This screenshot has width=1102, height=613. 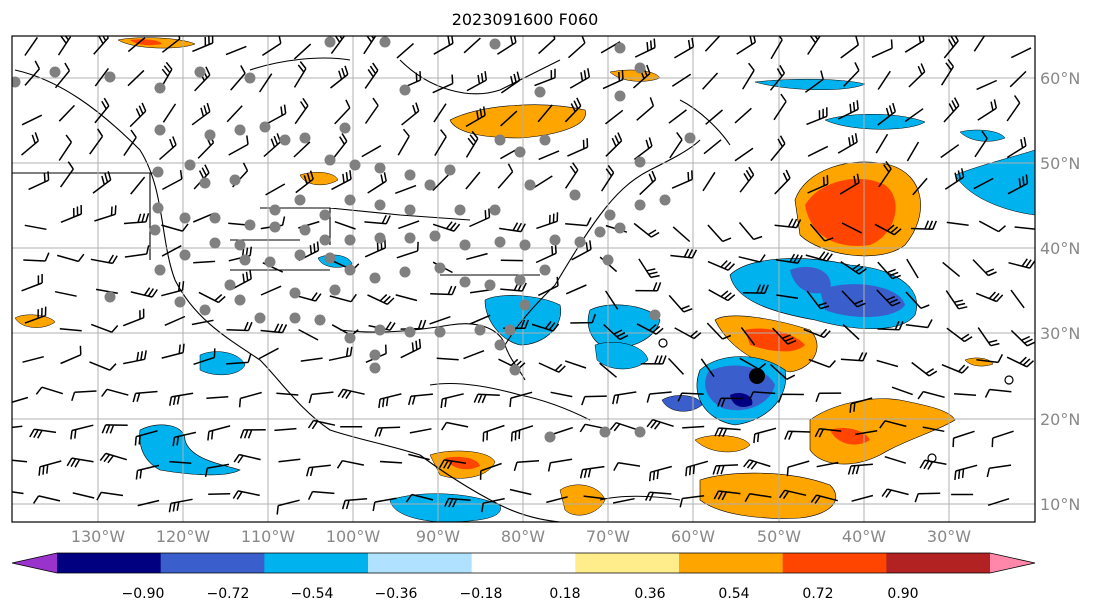 What do you see at coordinates (143, 594) in the screenshot?
I see `colorbar-label: −0.90` at bounding box center [143, 594].